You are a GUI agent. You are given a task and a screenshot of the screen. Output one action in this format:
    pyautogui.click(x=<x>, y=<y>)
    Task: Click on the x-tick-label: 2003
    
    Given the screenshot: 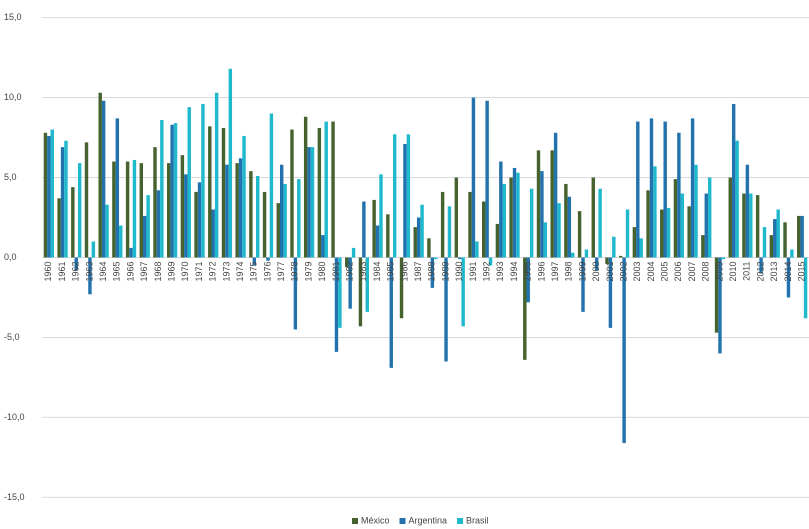 What is the action you would take?
    pyautogui.click(x=637, y=271)
    